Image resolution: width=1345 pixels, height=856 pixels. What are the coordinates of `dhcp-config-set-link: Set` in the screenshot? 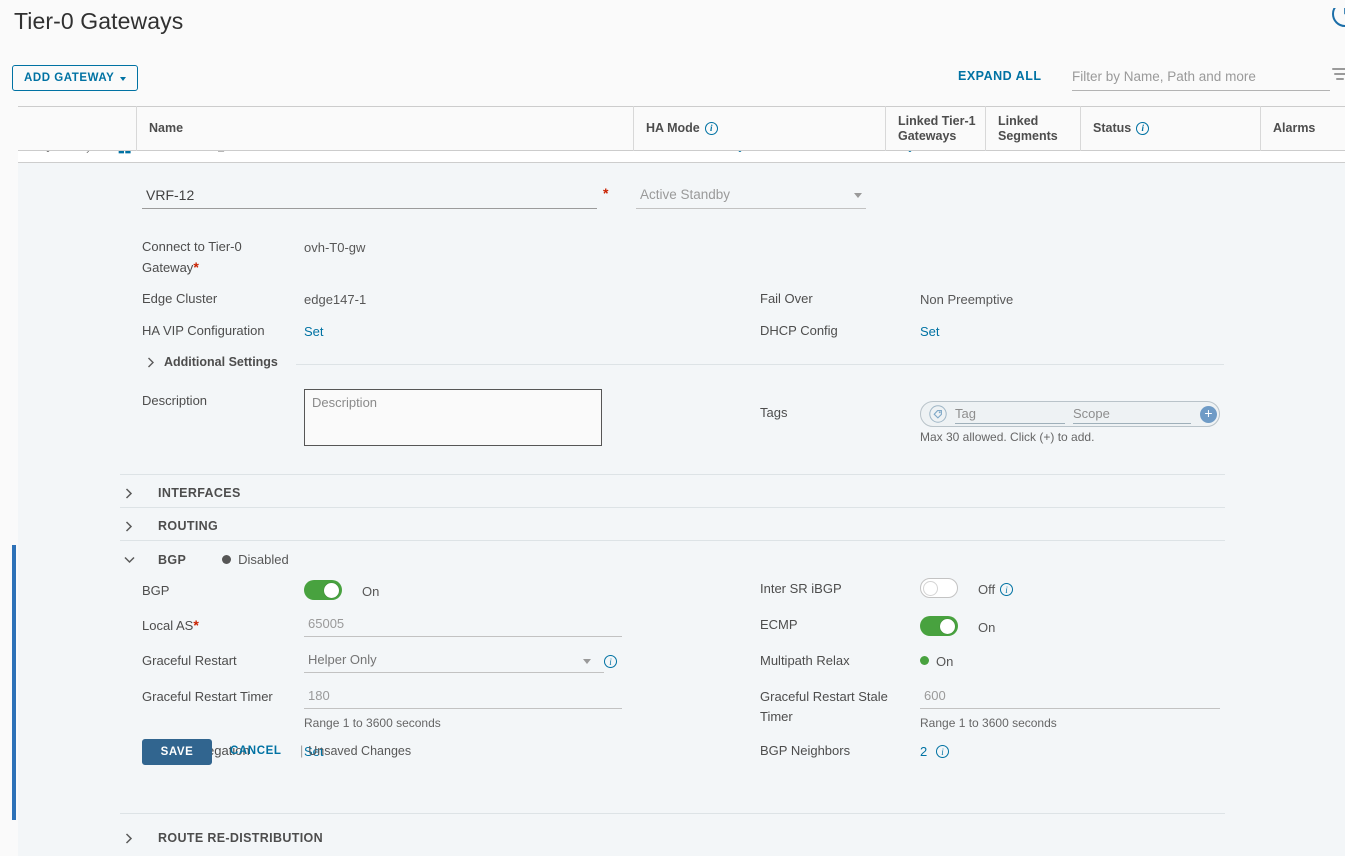 It's located at (930, 331).